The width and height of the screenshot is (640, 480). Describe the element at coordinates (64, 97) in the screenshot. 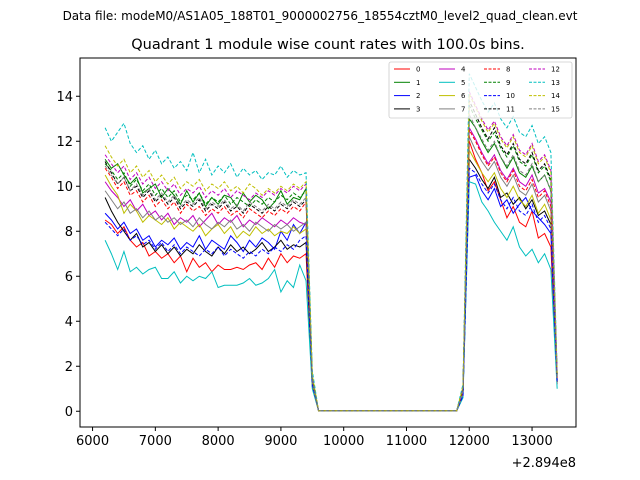

I see `y-tick-label: 14` at that location.